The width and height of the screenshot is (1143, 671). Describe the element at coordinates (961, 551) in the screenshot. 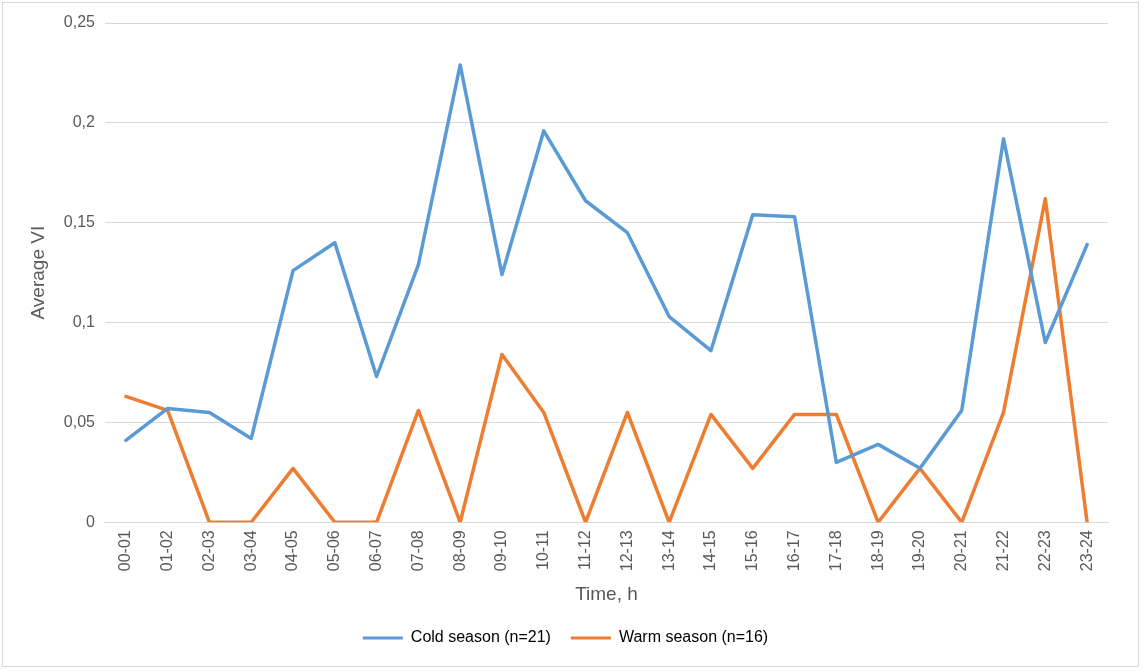

I see `x-tick-label: 20-21` at that location.